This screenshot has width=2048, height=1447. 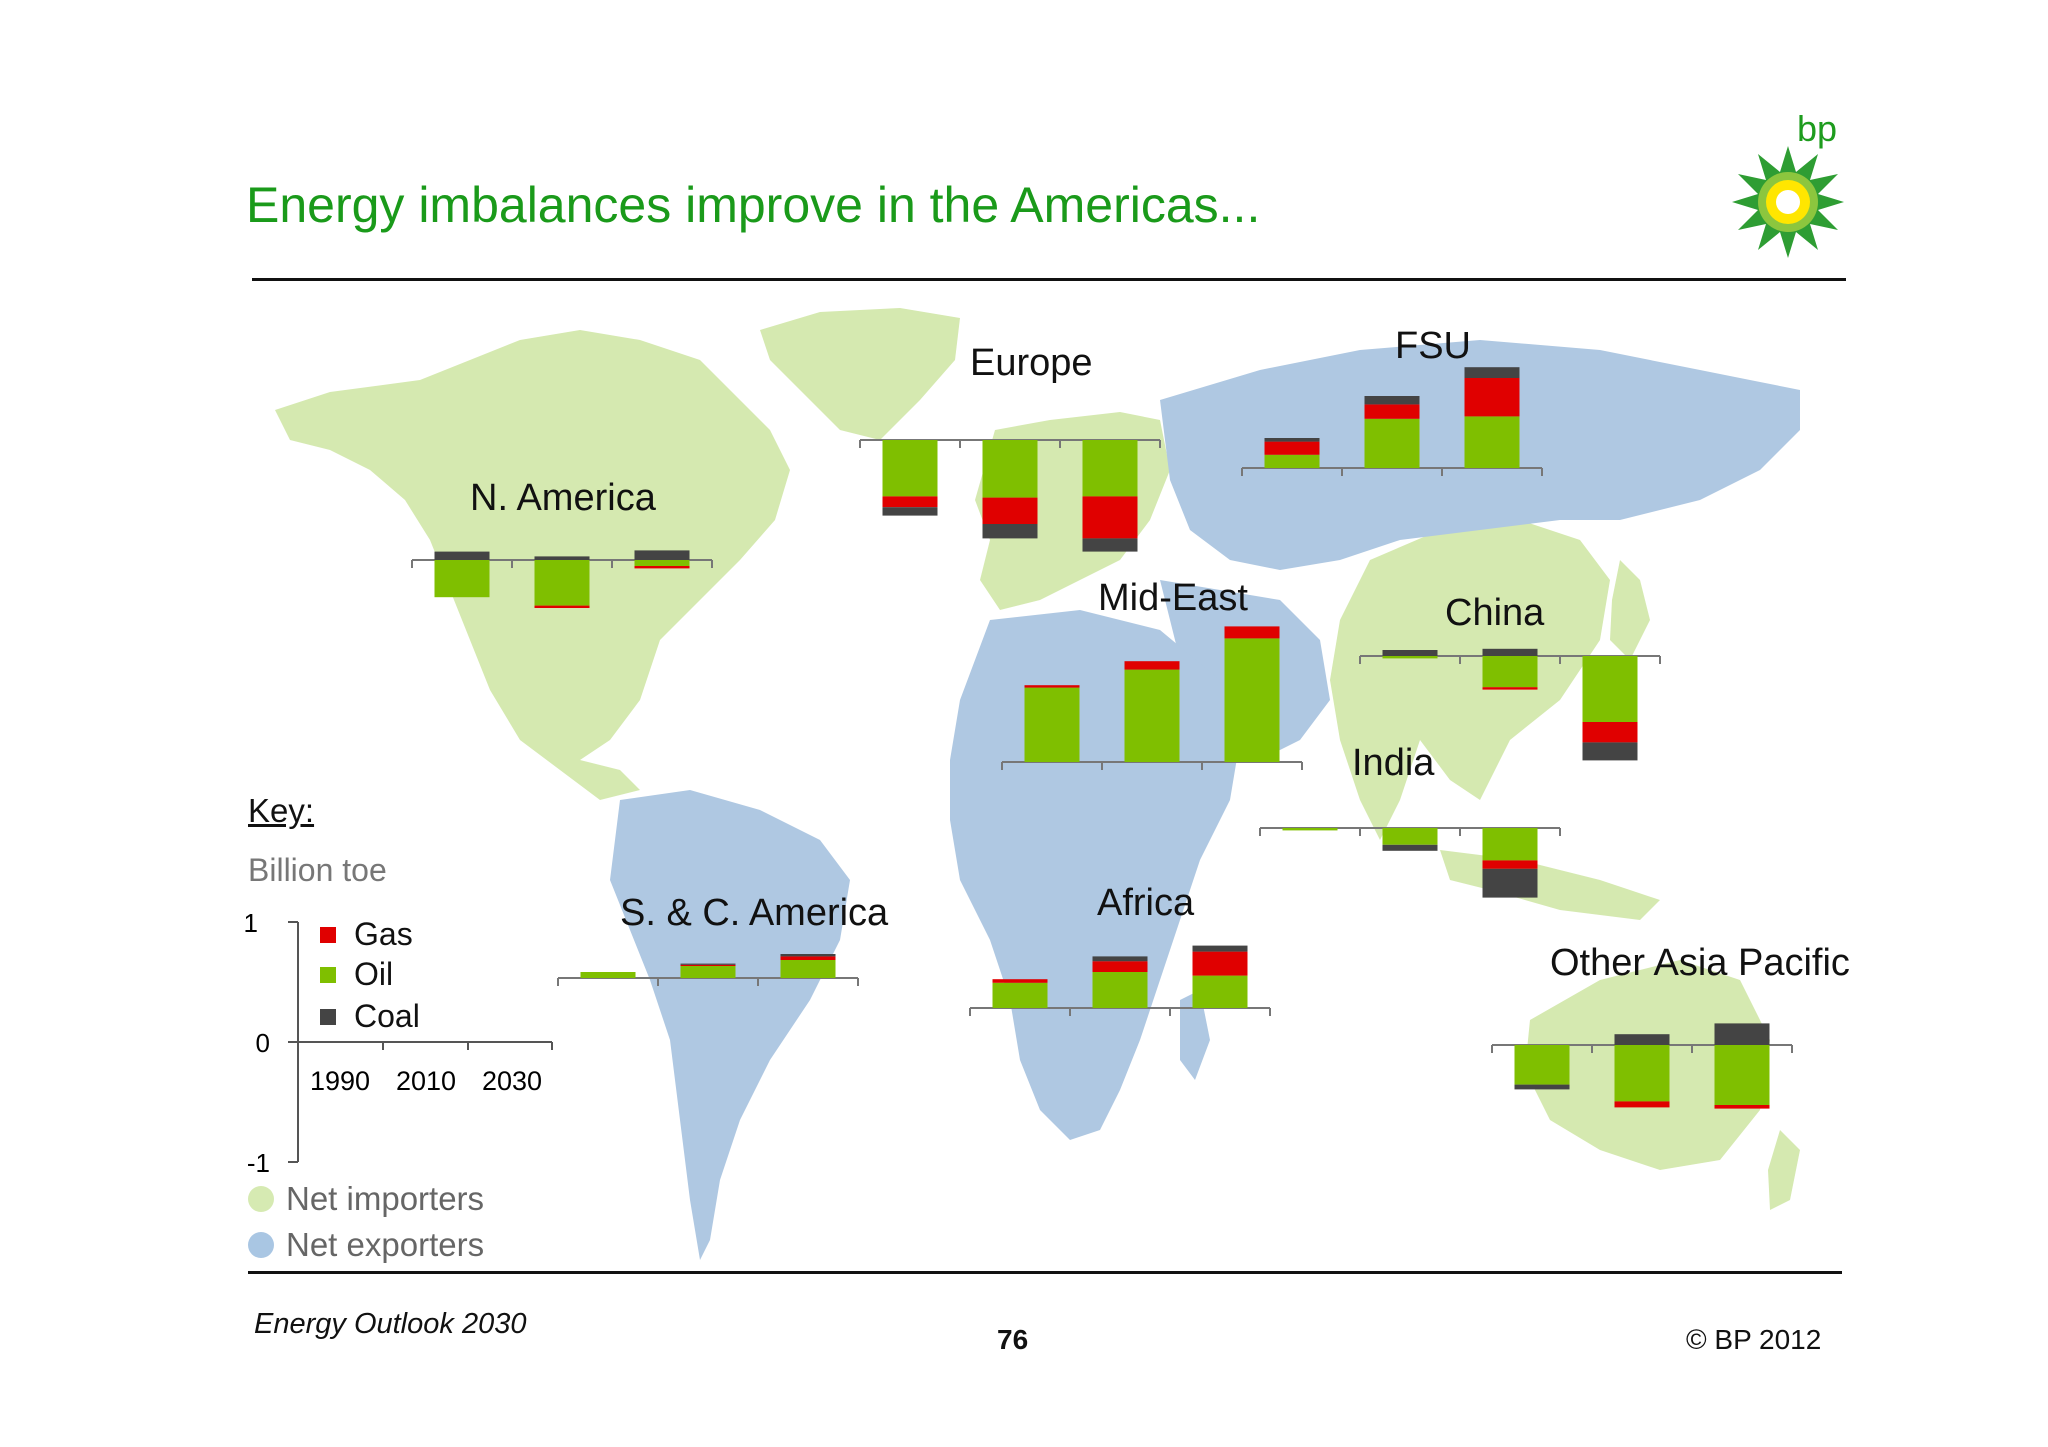 What do you see at coordinates (1049, 279) in the screenshot?
I see `top-divider` at bounding box center [1049, 279].